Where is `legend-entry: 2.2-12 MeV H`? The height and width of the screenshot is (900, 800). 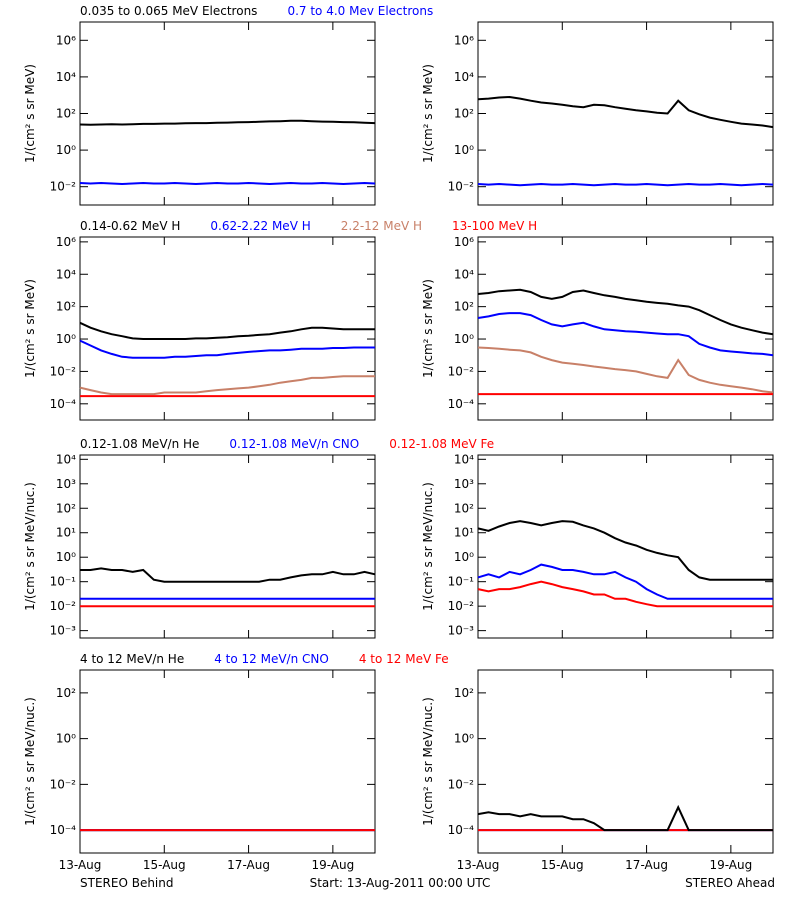
legend-entry: 2.2-12 MeV H is located at coordinates (381, 226).